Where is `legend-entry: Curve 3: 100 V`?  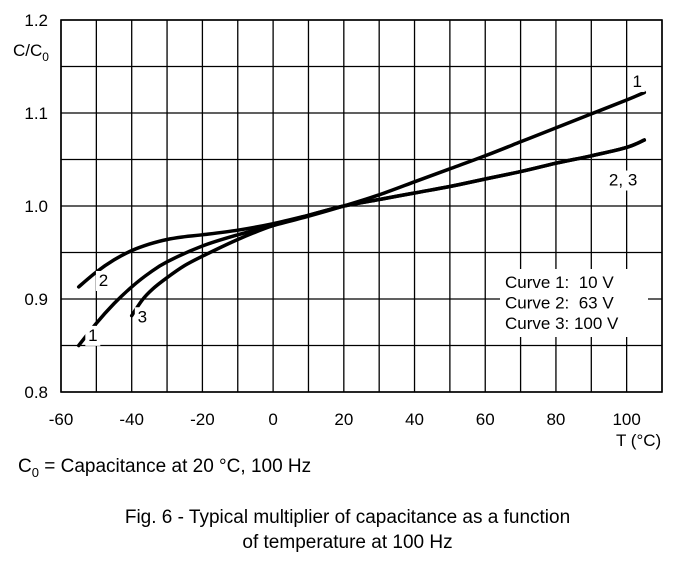 legend-entry: Curve 3: 100 V is located at coordinates (562, 323).